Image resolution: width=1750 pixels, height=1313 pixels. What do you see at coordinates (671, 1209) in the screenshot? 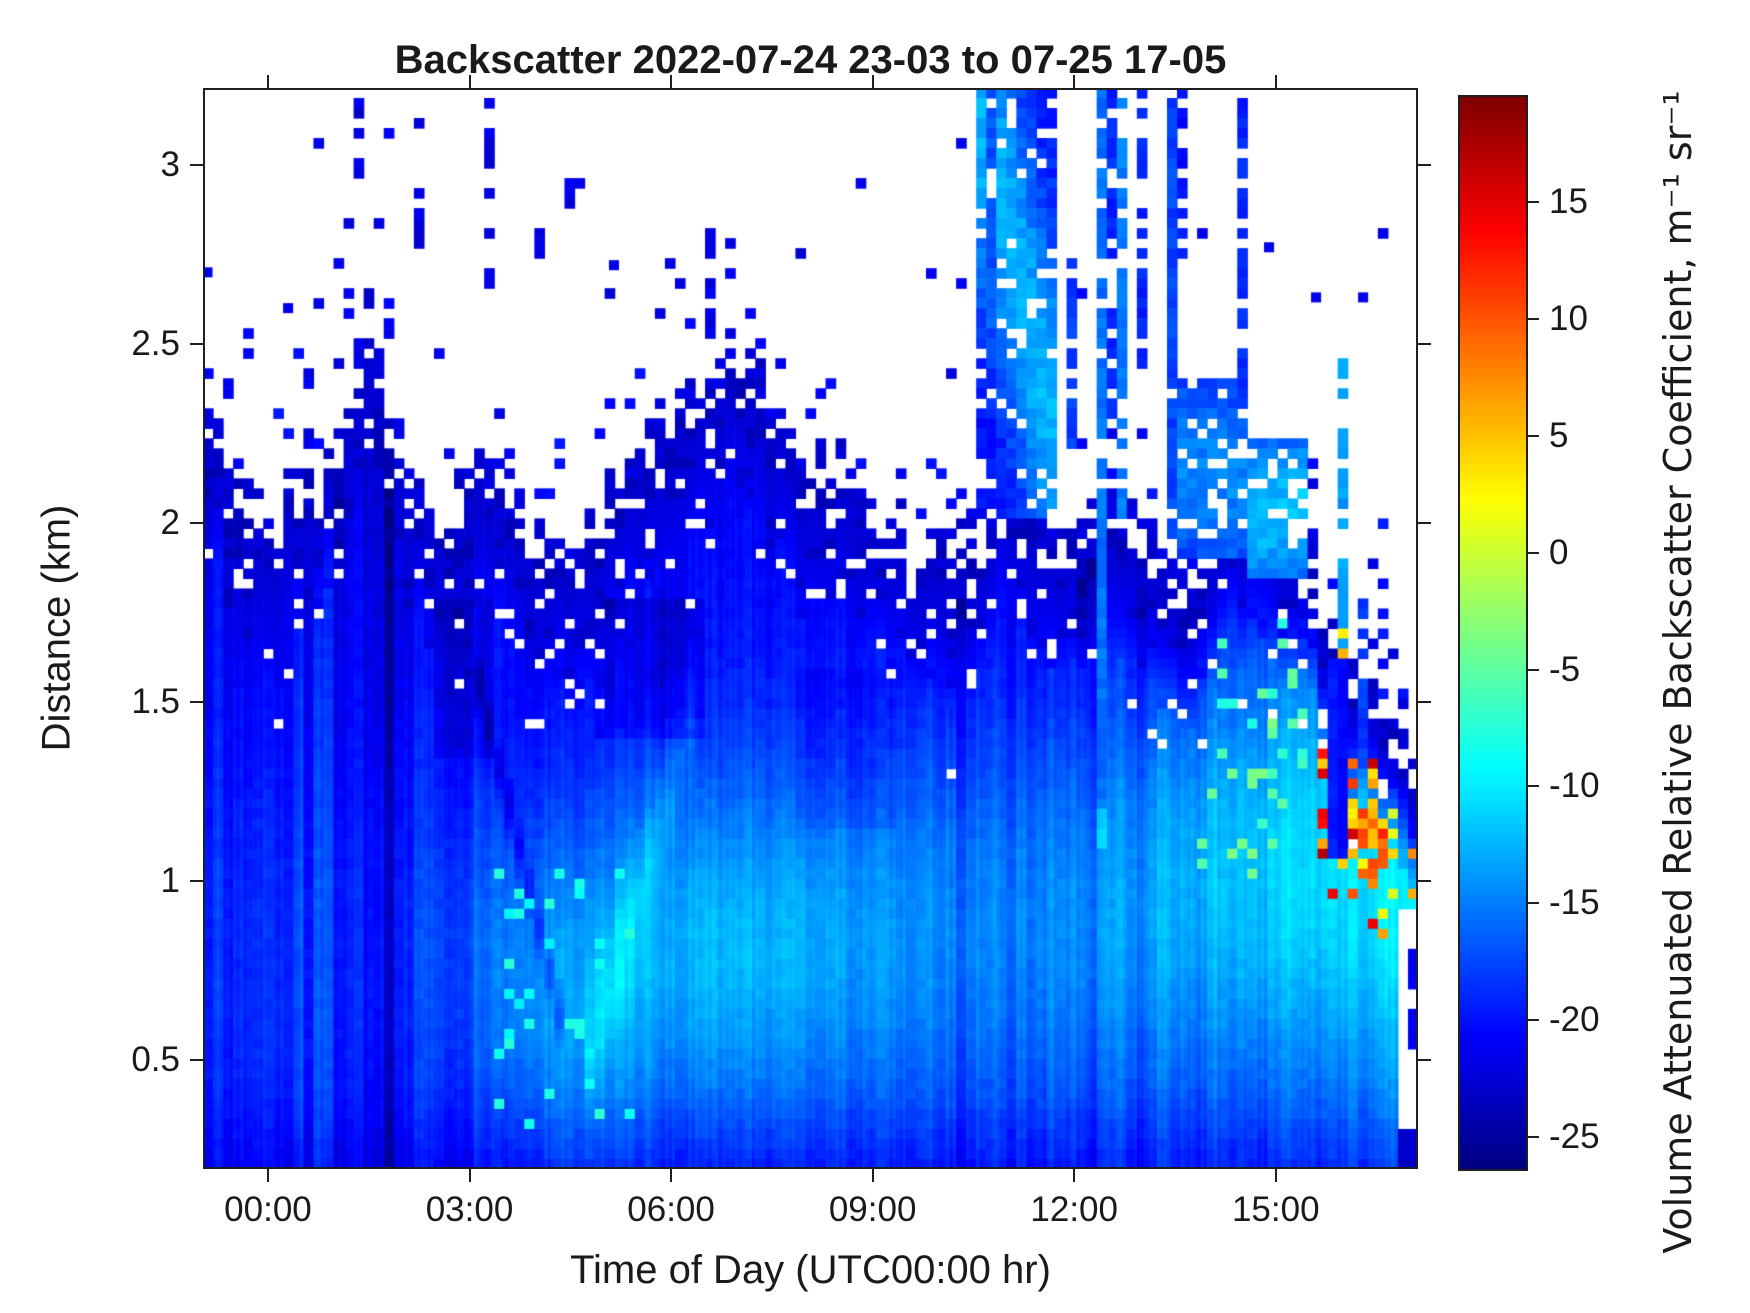
I see `x-tick-label: 06:00` at bounding box center [671, 1209].